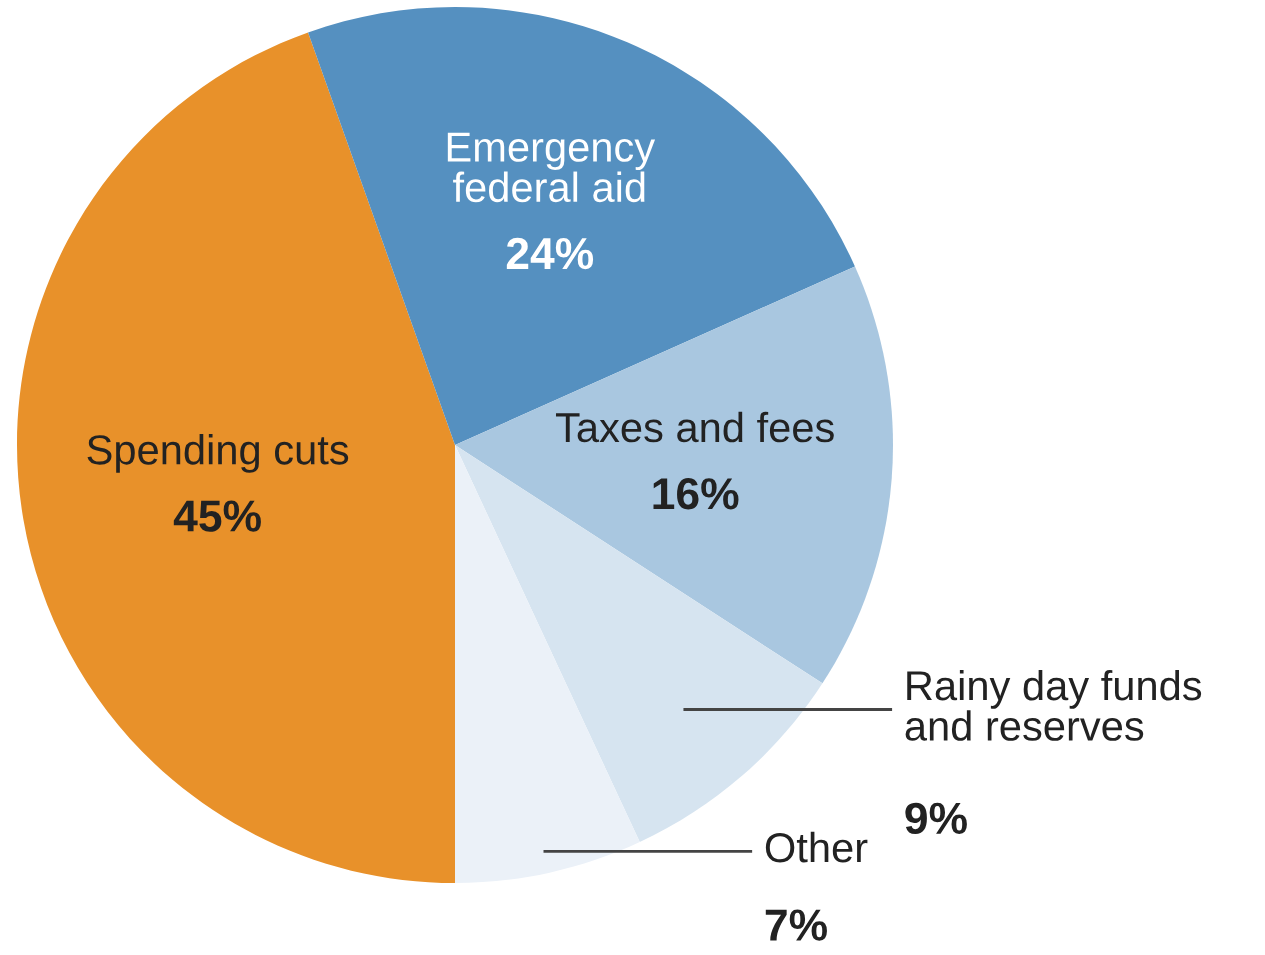  What do you see at coordinates (547, 664) in the screenshot?
I see `pie-slice` at bounding box center [547, 664].